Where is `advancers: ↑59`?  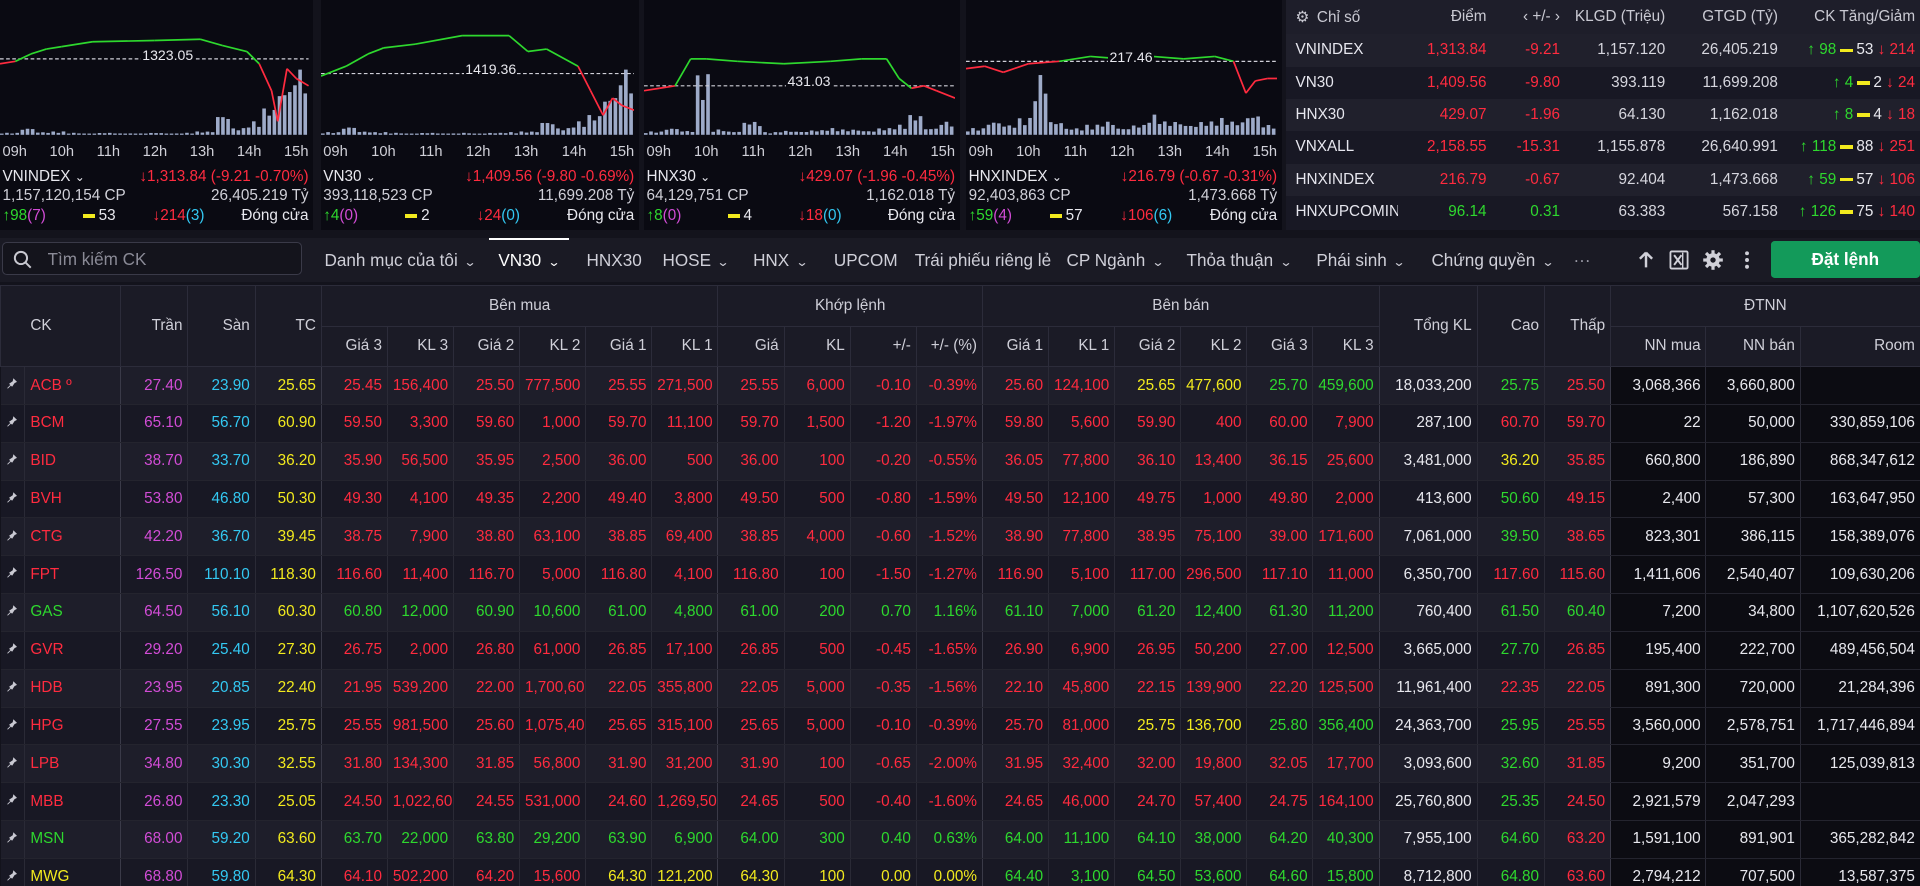
advancers: ↑59 is located at coordinates (981, 215).